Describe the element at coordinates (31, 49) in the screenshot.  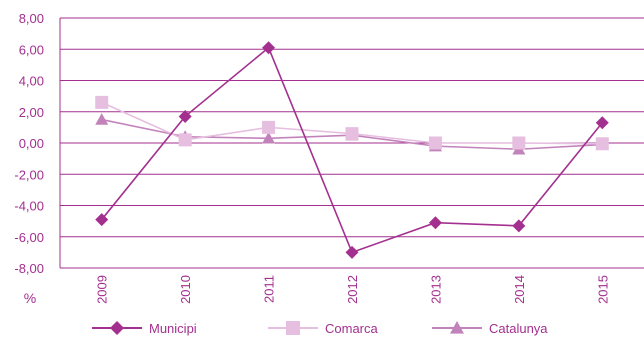
I see `y-tick-label: 6,00` at that location.